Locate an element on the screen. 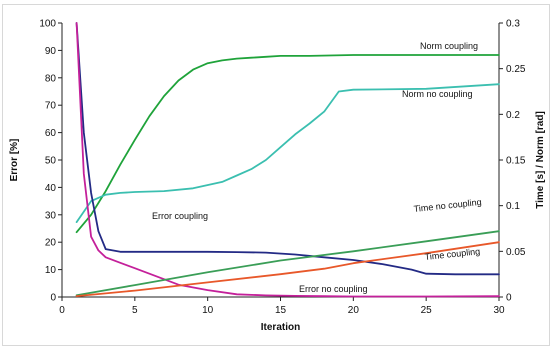 This screenshot has height=348, width=553. y-left-tick-label: 100 is located at coordinates (47, 24).